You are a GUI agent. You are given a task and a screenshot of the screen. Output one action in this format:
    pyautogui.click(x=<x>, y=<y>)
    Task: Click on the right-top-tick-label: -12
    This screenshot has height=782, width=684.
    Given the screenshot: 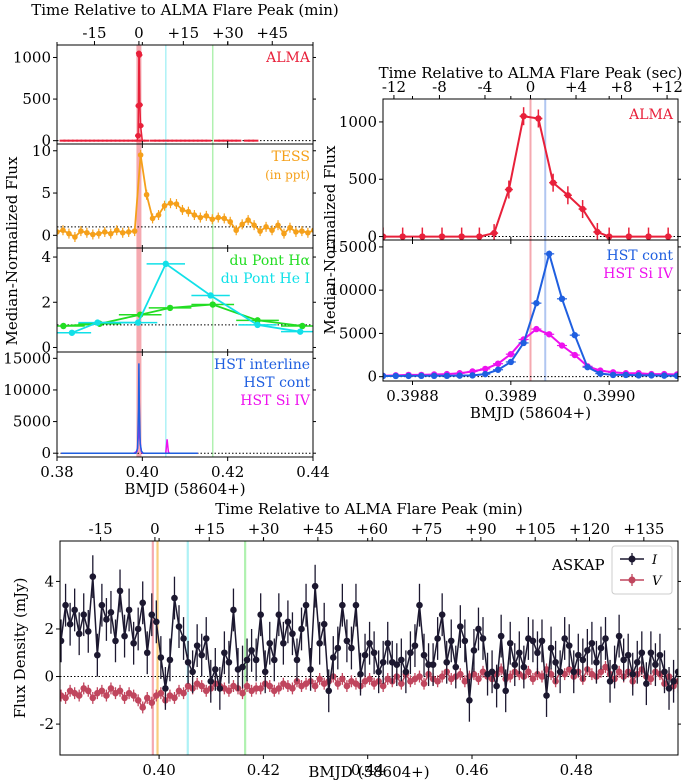 What is the action you would take?
    pyautogui.click(x=394, y=87)
    